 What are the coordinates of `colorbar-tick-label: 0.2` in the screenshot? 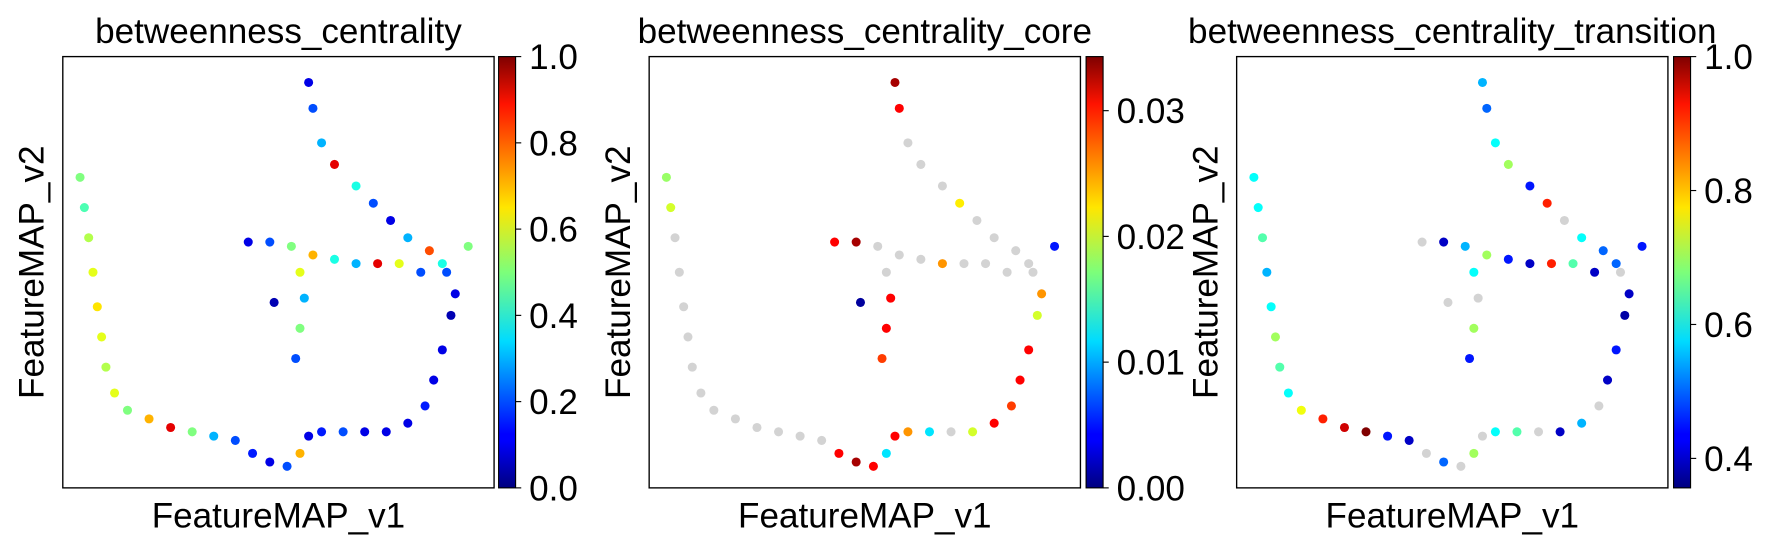 It's located at (553, 402).